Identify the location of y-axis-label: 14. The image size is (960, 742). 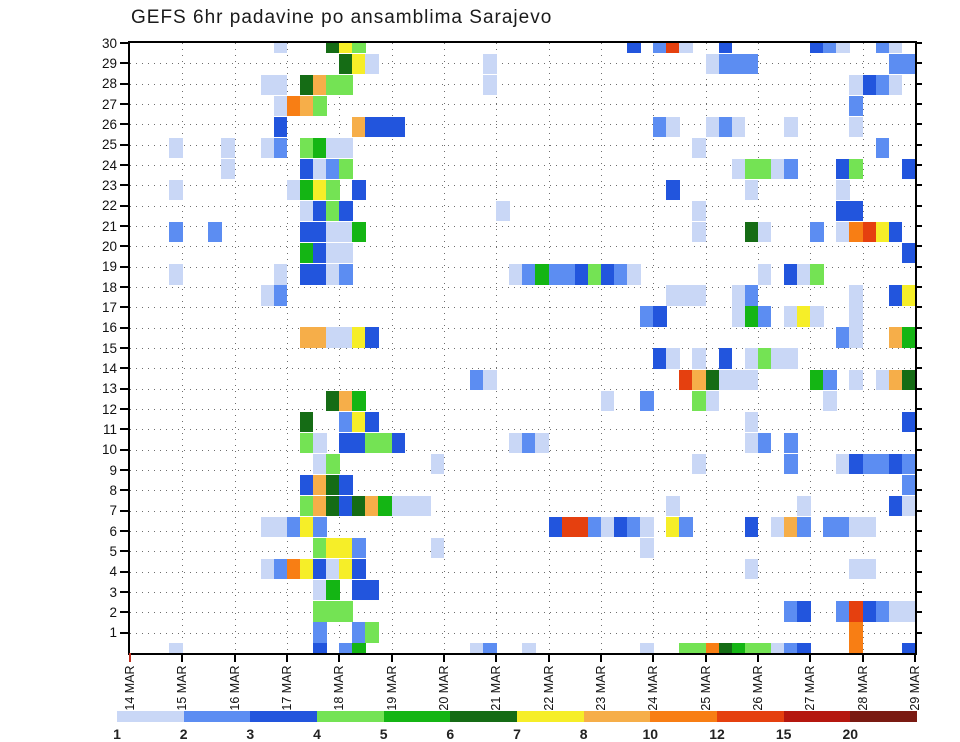
(109, 368).